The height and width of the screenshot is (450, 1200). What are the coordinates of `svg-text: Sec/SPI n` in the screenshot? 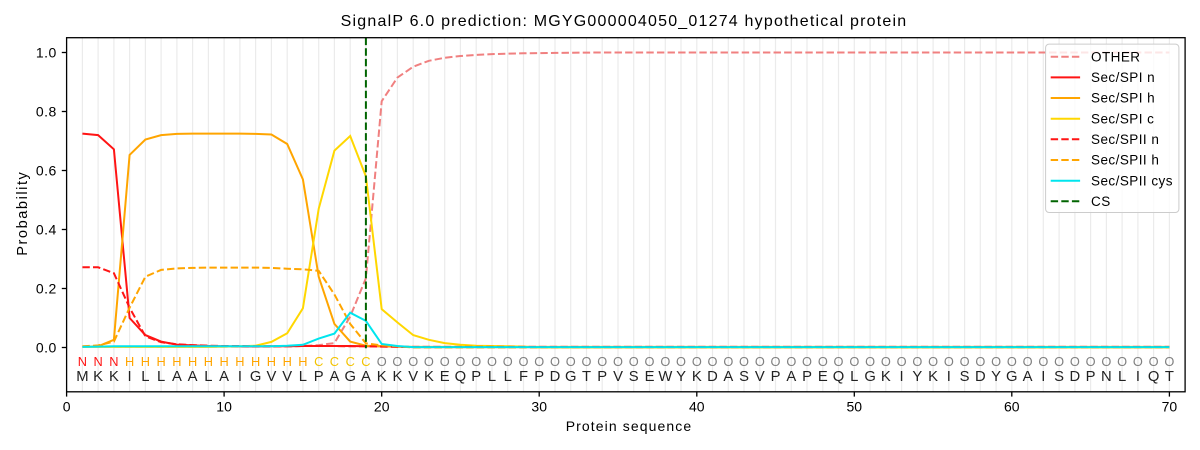 It's located at (1123, 77).